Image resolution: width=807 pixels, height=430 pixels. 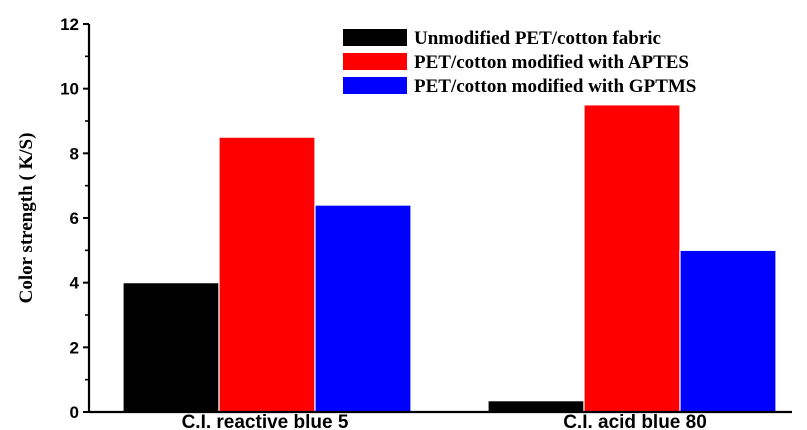 I want to click on legend-label: PET/cotton modified with GPTMS, so click(x=555, y=86).